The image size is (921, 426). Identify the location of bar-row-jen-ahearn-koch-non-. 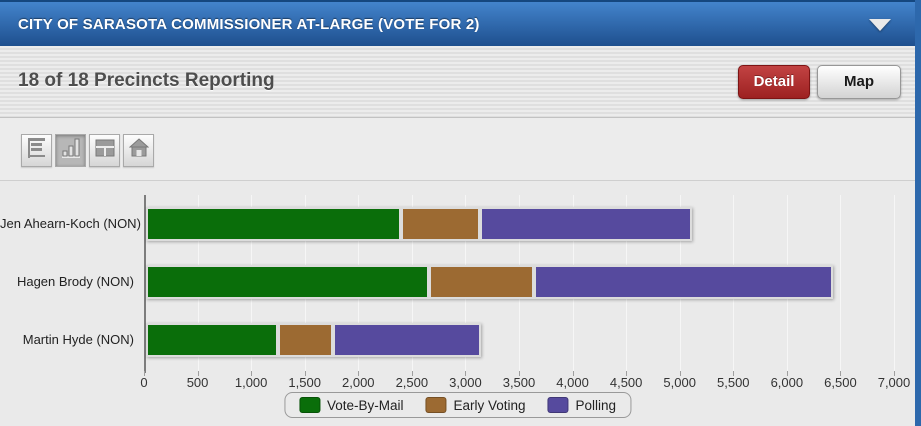
(419, 224).